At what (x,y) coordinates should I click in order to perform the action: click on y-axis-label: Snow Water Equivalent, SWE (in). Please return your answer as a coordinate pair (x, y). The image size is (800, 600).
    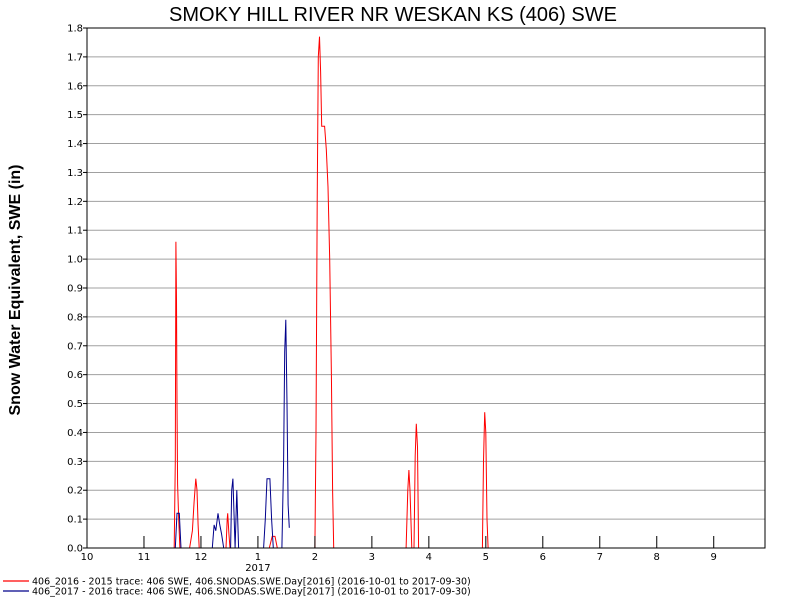
    Looking at the image, I should click on (15, 290).